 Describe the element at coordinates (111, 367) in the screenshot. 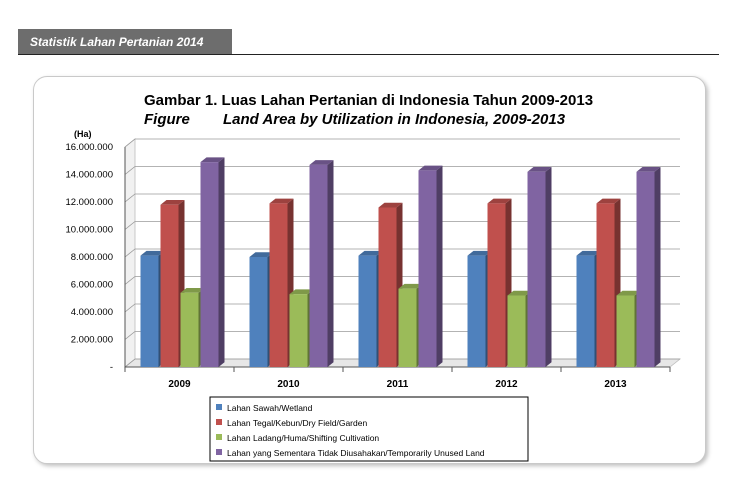

I see `y-tick-label: -` at that location.